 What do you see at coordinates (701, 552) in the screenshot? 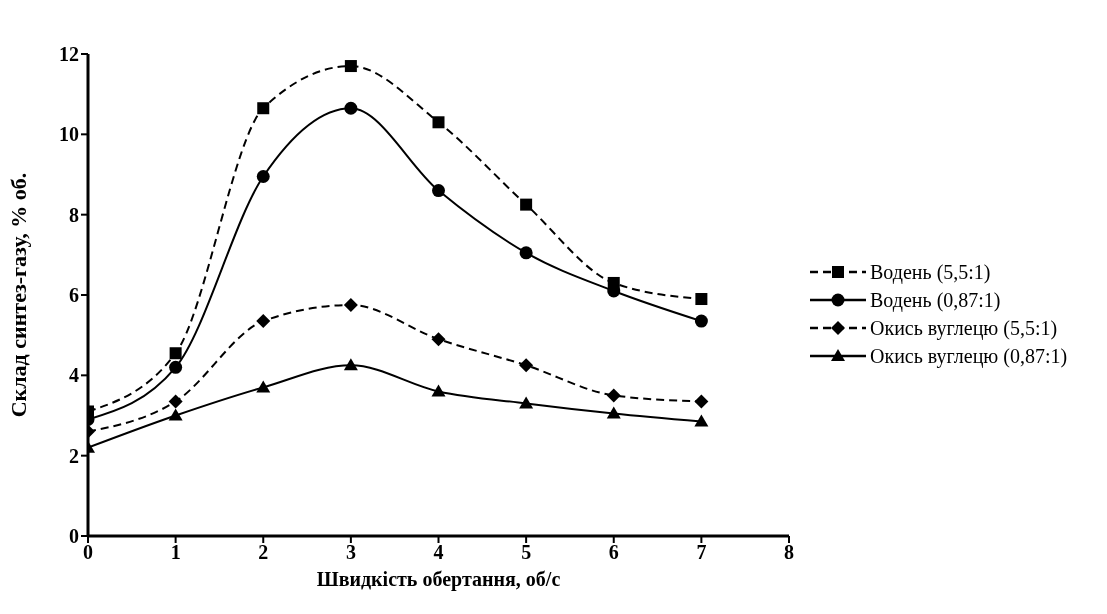
I see `x-tick-label: 7` at bounding box center [701, 552].